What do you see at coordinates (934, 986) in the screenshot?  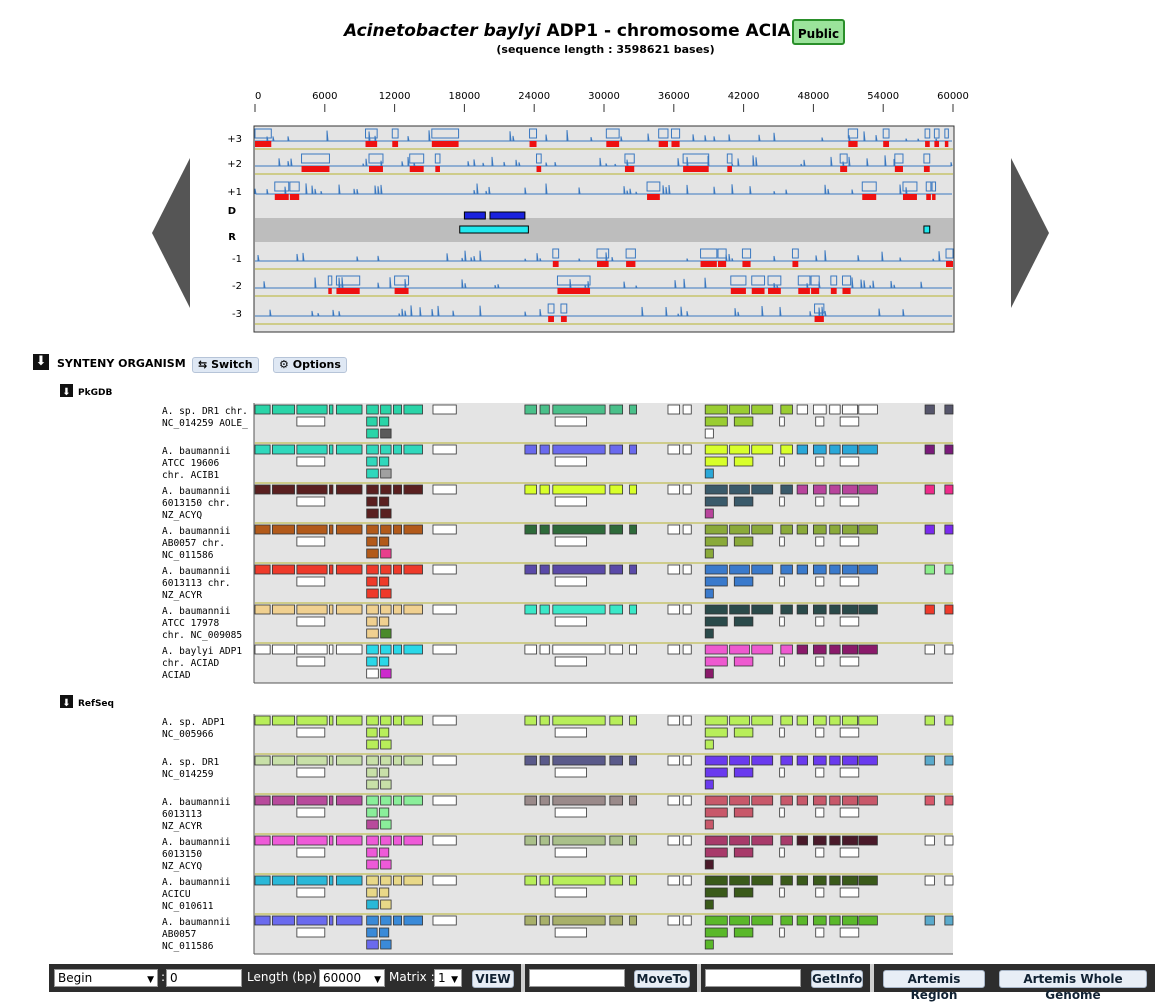 I see `artemis-region-button: Artemis Region` at bounding box center [934, 986].